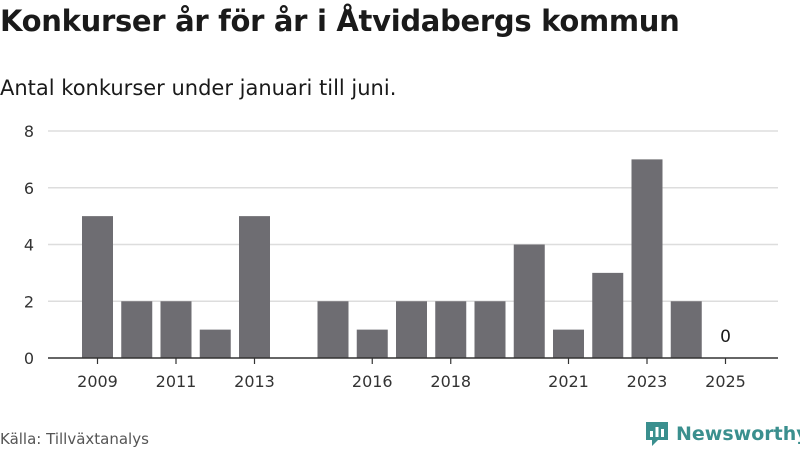  Describe the element at coordinates (725, 337) in the screenshot. I see `data-label-2025: 0` at that location.